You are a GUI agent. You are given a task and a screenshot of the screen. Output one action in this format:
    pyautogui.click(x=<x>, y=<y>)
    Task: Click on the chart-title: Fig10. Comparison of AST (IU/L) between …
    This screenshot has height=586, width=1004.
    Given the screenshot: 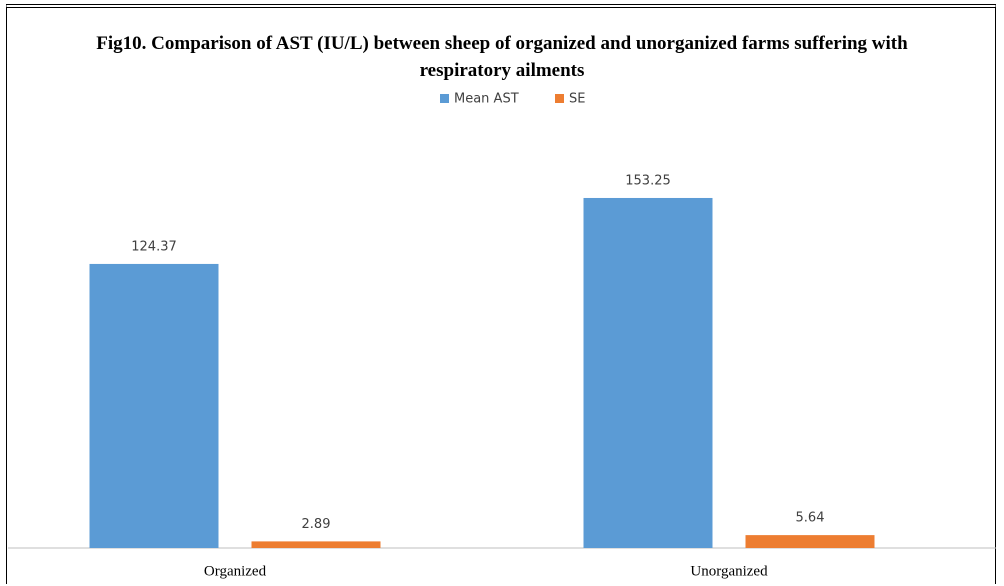 What is the action you would take?
    pyautogui.click(x=502, y=57)
    